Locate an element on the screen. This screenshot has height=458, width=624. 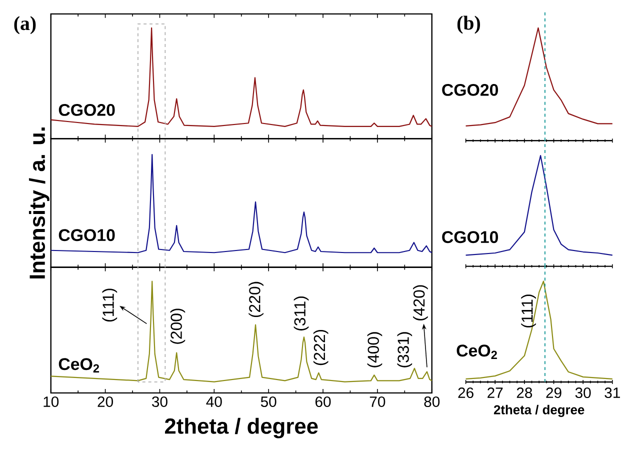
text: (a) is located at coordinates (25, 25).